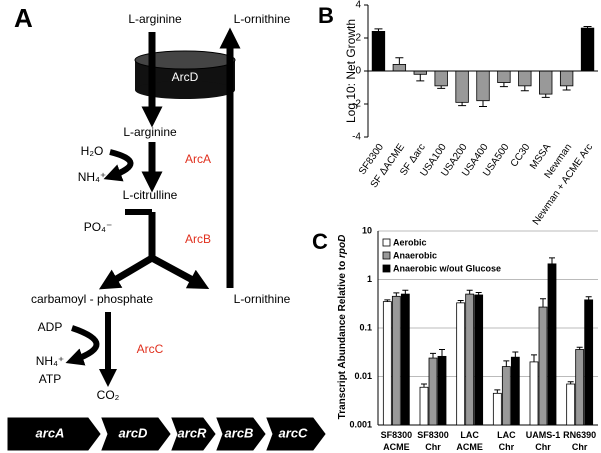 This screenshot has width=601, height=453. What do you see at coordinates (447, 268) in the screenshot?
I see `legend-label: Anaerobic w/out Glucose` at bounding box center [447, 268].